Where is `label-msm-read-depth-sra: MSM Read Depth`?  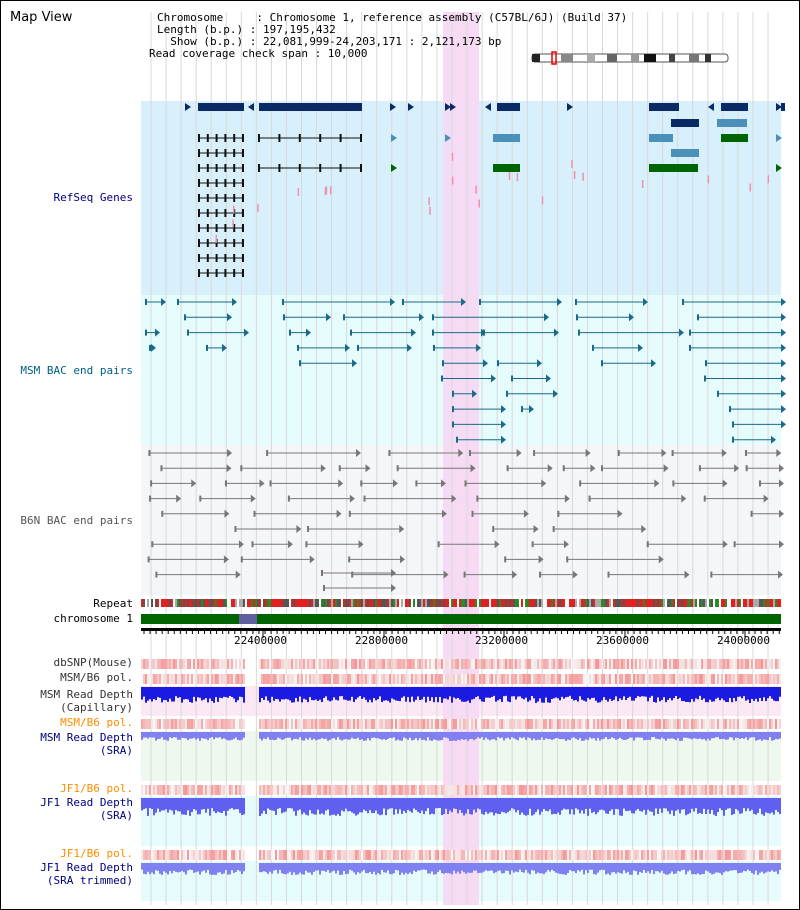
label-msm-read-depth-sra: MSM Read Depth is located at coordinates (86, 737).